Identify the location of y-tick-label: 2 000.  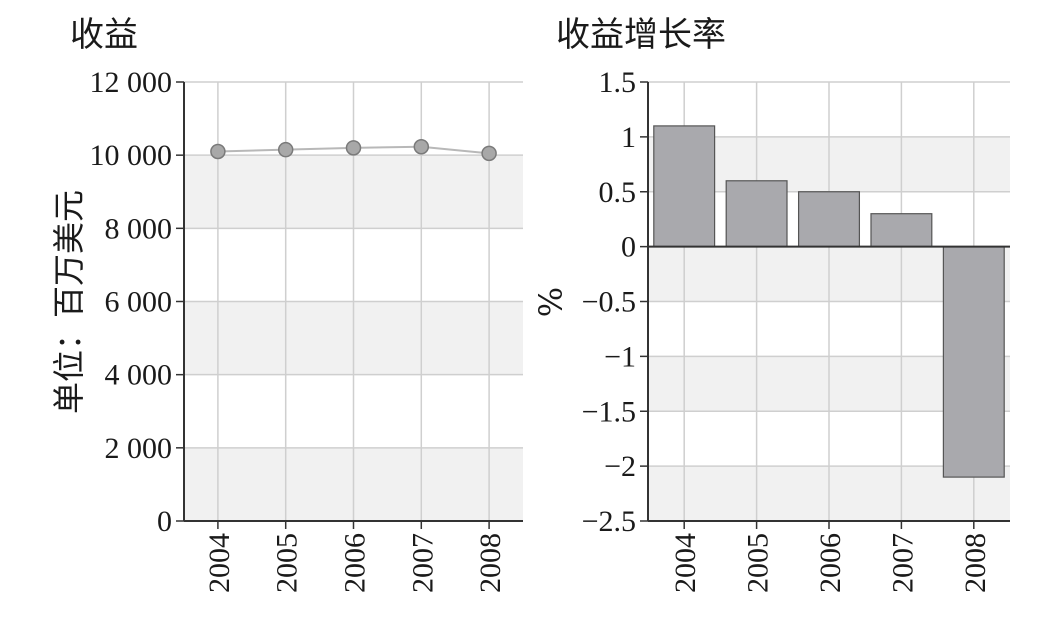
(139, 448).